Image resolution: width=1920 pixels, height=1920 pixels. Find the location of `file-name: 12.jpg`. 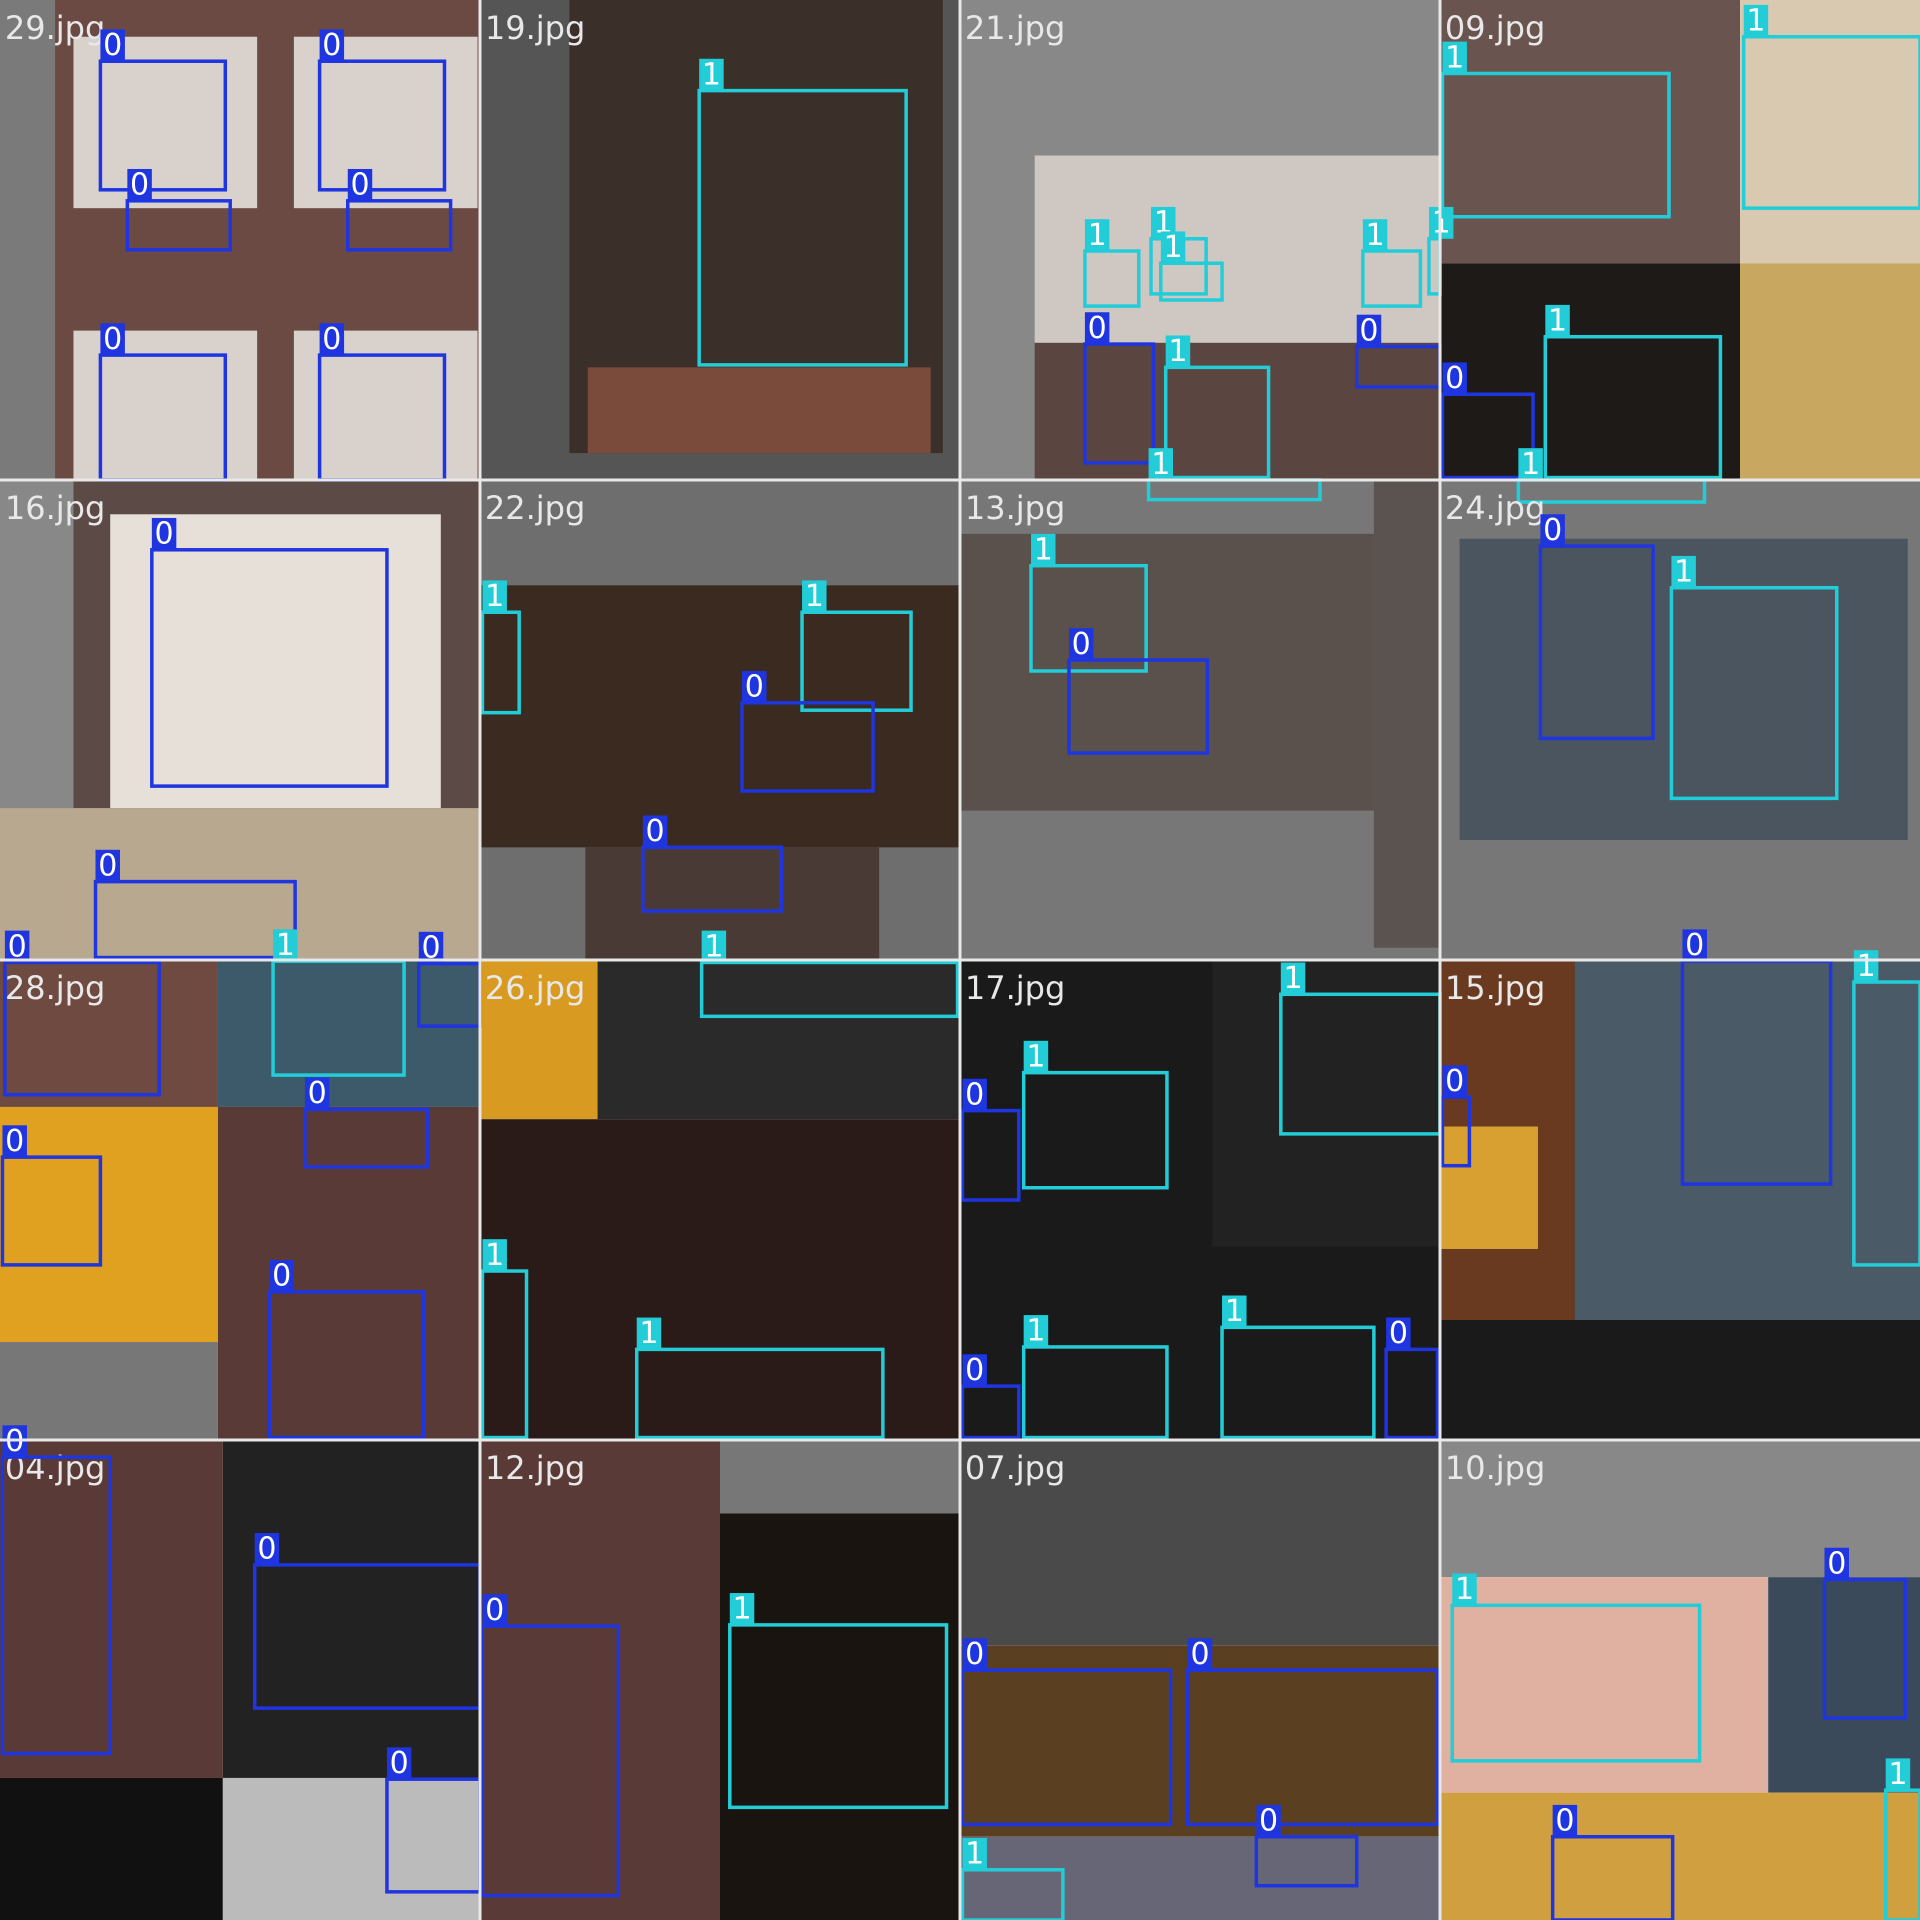

file-name: 12.jpg is located at coordinates (535, 1468).